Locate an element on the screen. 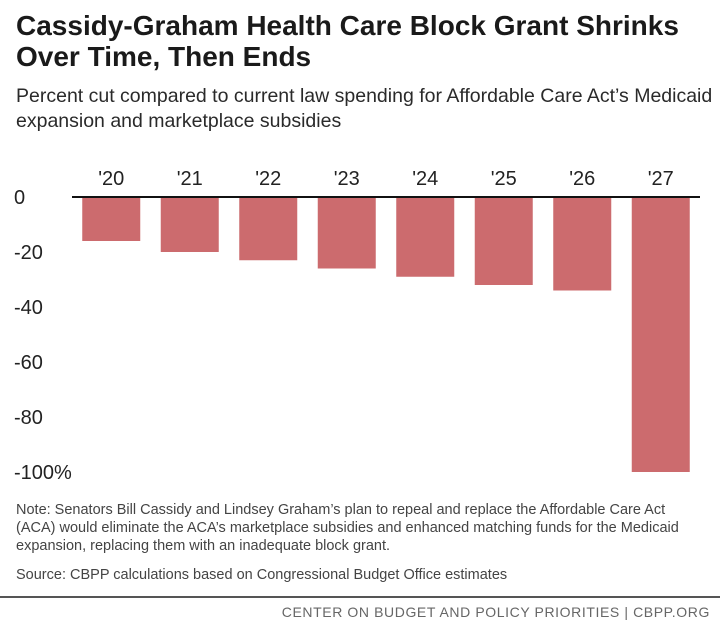 The width and height of the screenshot is (720, 629). x-tick-label: '22 is located at coordinates (268, 179).